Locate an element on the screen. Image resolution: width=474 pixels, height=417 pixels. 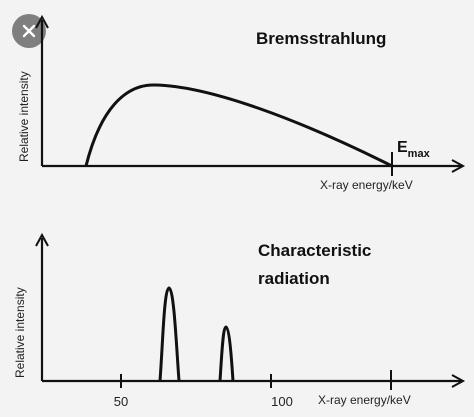
top-y-label: Relative intensity is located at coordinates (24, 116).